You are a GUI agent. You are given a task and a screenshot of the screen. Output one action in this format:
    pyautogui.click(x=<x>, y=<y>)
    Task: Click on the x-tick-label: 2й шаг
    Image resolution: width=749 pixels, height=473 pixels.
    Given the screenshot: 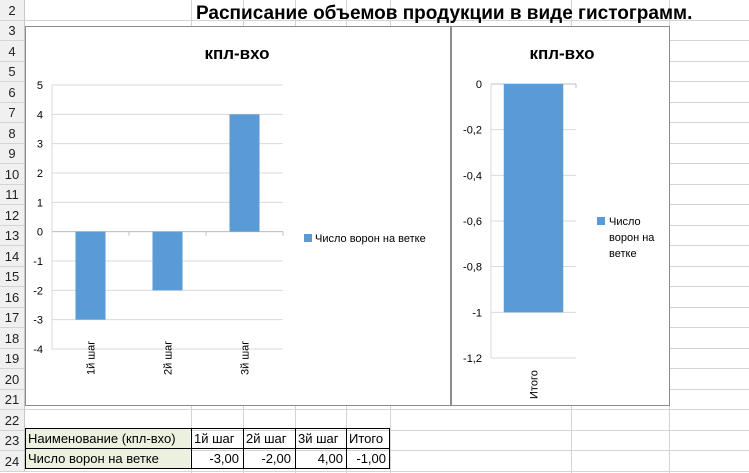 What is the action you would take?
    pyautogui.click(x=169, y=358)
    